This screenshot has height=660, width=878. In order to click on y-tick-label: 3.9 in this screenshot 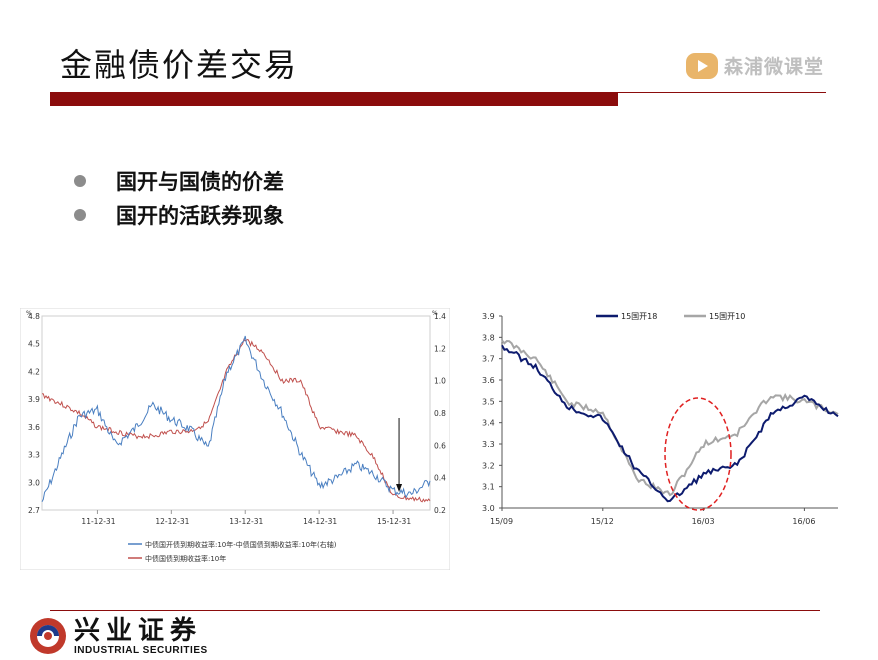, I will do `click(488, 316)`.